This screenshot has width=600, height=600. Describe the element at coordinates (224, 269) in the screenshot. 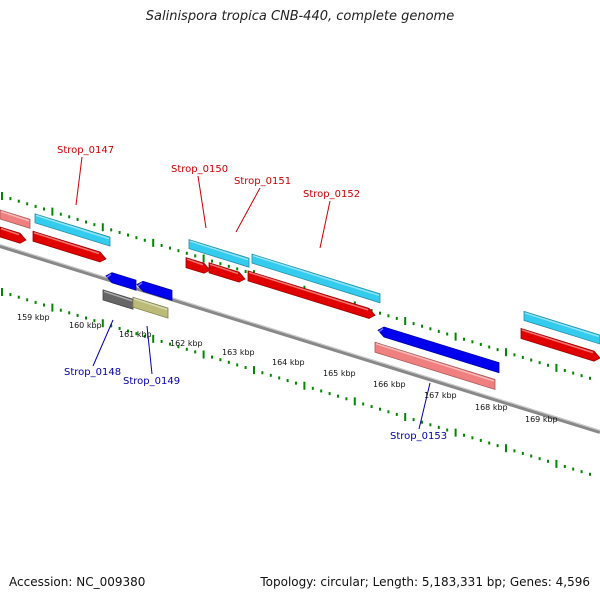

I see `feature-strop-0151-cds-sheen` at that location.